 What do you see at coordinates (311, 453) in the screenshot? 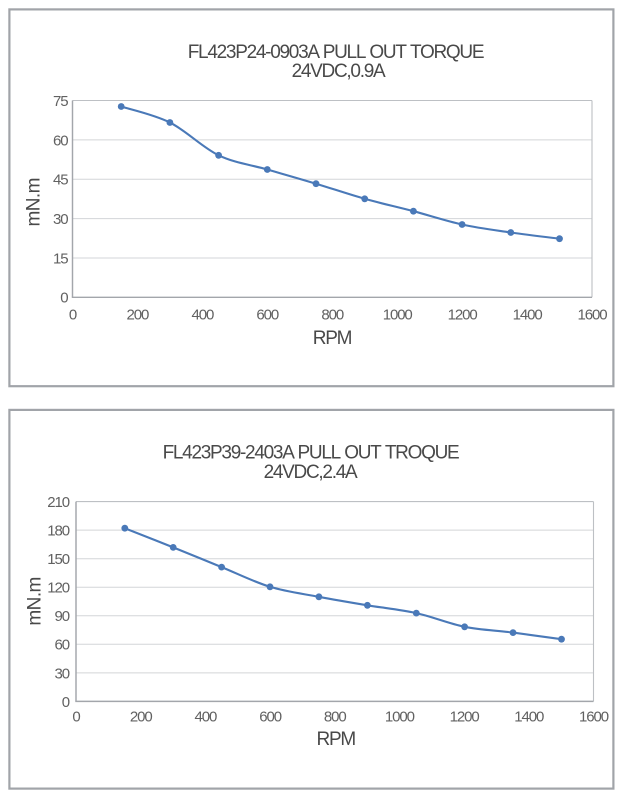
I see `svg-text: FL423P39-2403A PULL OUT TROQUE` at bounding box center [311, 453].